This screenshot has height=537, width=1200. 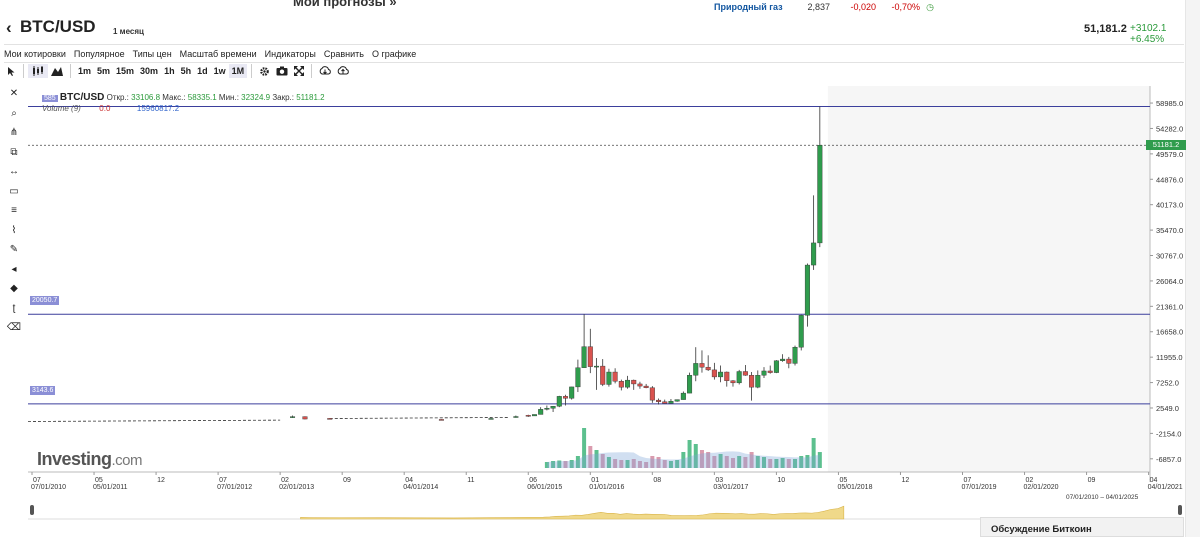 I want to click on level-tag-20050: 20050.7, so click(x=45, y=300).